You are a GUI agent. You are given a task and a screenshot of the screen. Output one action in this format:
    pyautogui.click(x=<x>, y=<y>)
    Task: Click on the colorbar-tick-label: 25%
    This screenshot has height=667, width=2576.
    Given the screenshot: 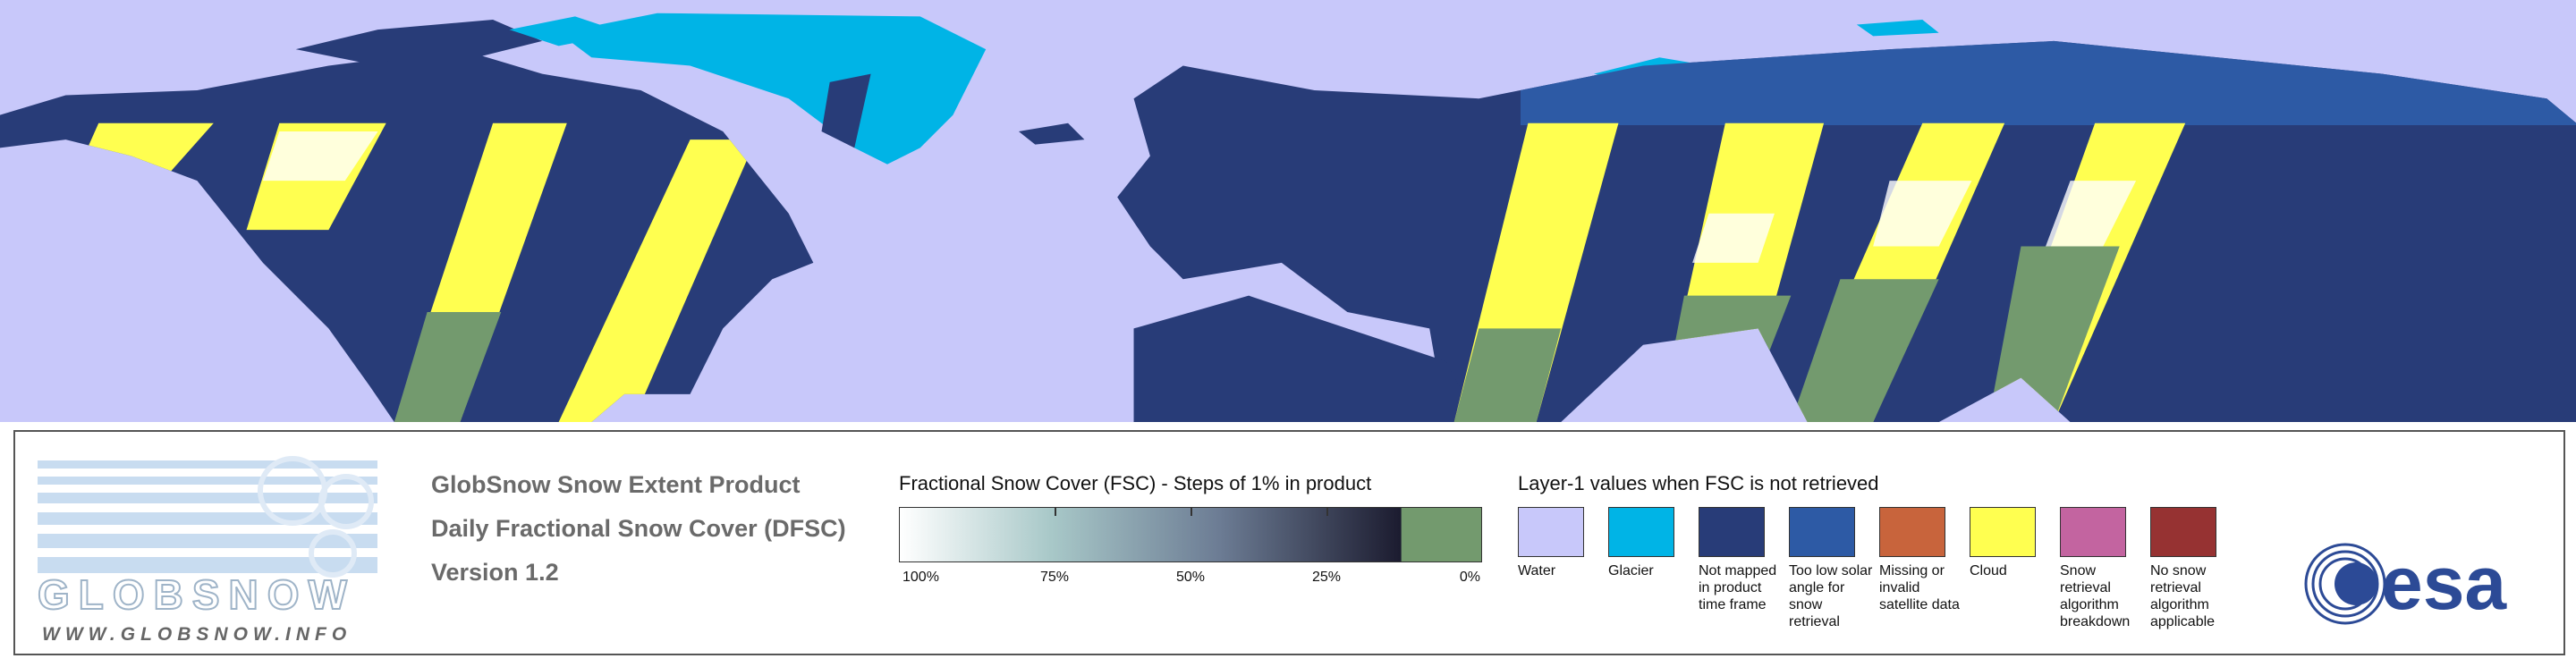 What is the action you would take?
    pyautogui.click(x=1327, y=577)
    